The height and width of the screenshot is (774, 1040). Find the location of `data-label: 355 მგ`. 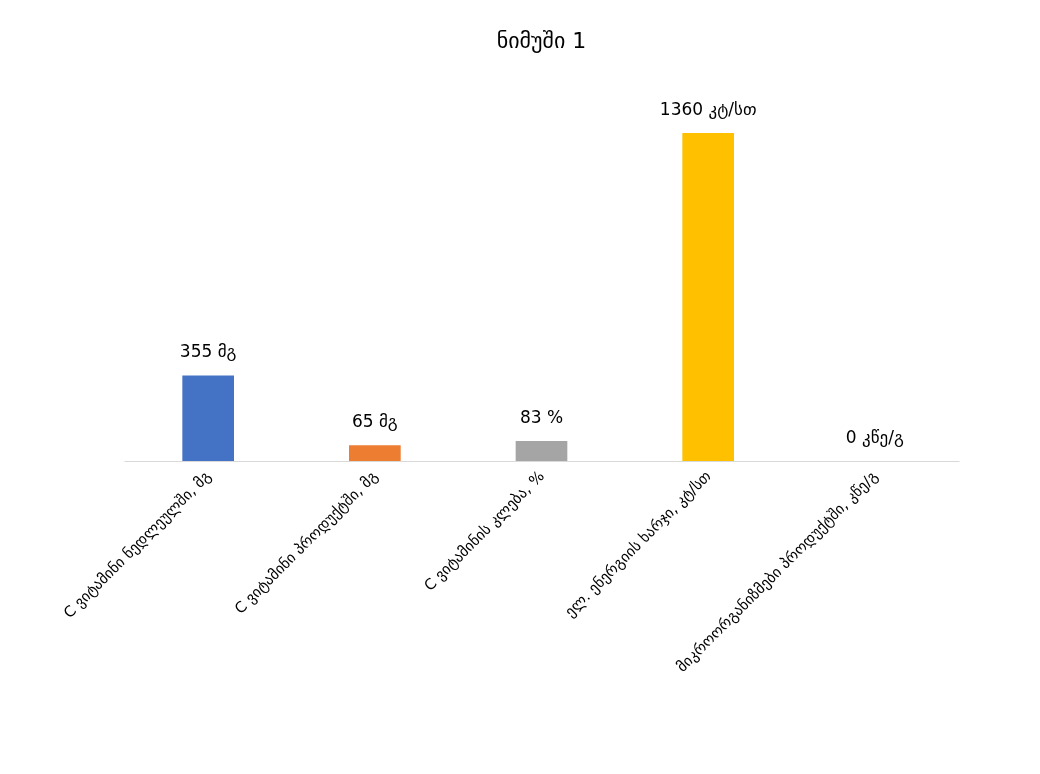

data-label: 355 მგ is located at coordinates (208, 351).